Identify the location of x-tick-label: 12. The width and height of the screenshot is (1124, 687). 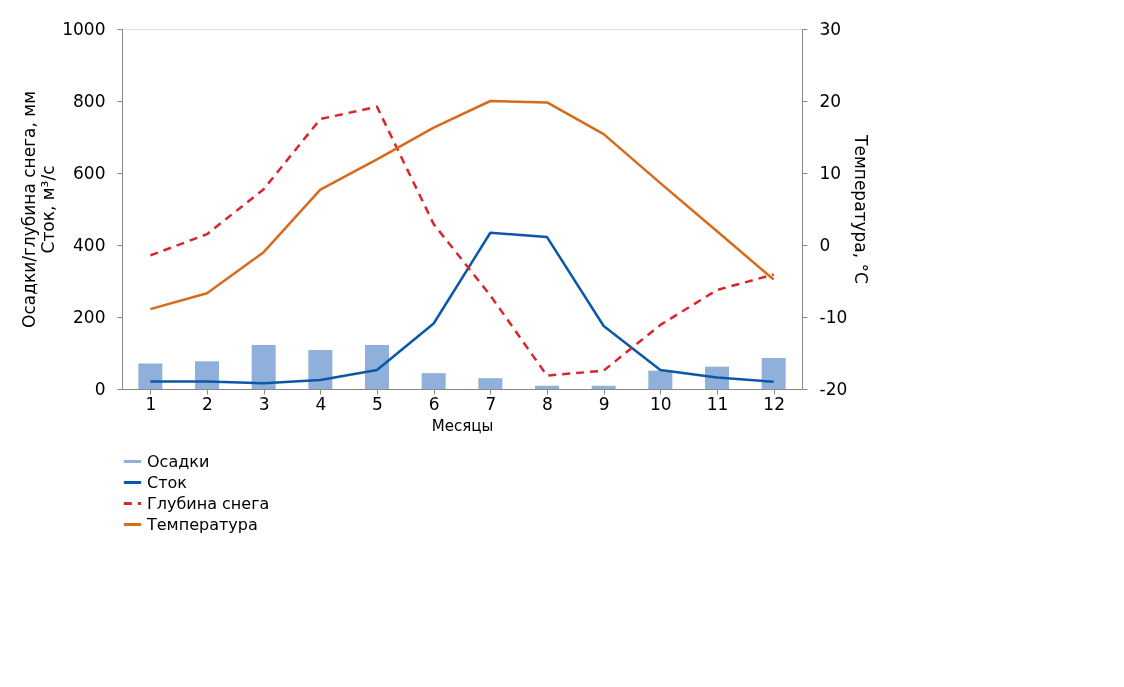
(774, 403).